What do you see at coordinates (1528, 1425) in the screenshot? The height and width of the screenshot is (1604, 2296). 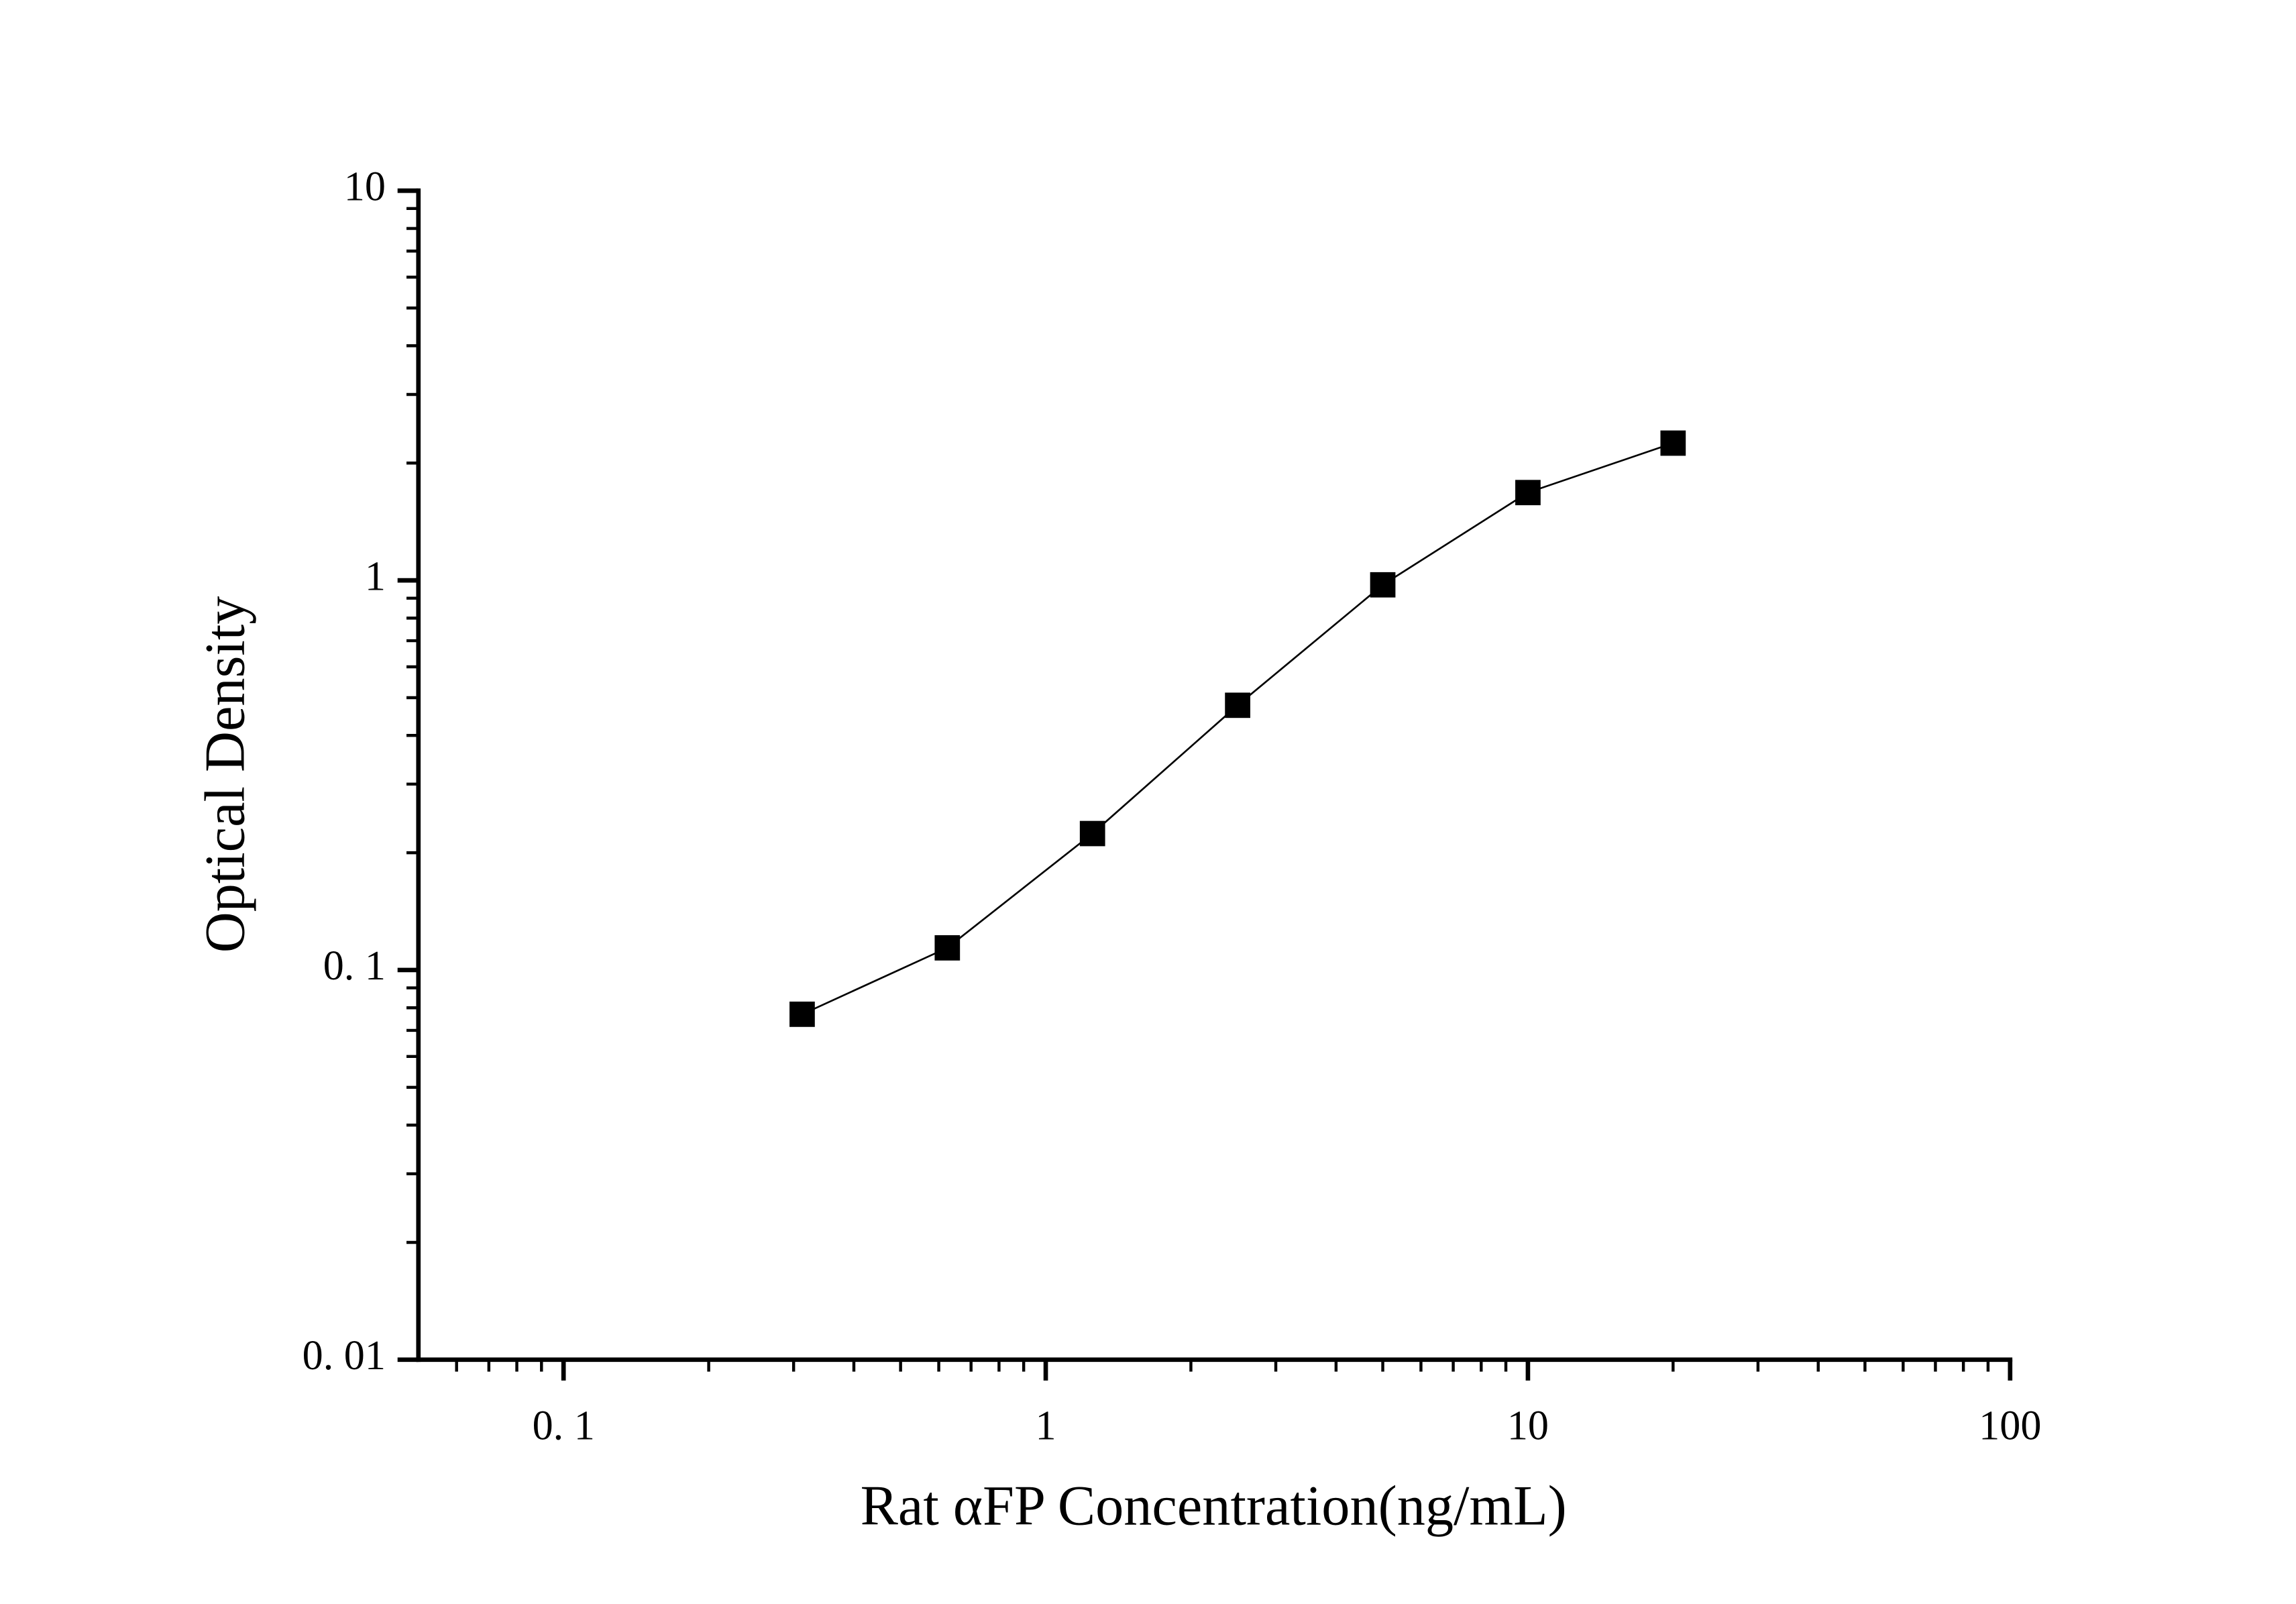 I see `x-tick-label: 10` at bounding box center [1528, 1425].